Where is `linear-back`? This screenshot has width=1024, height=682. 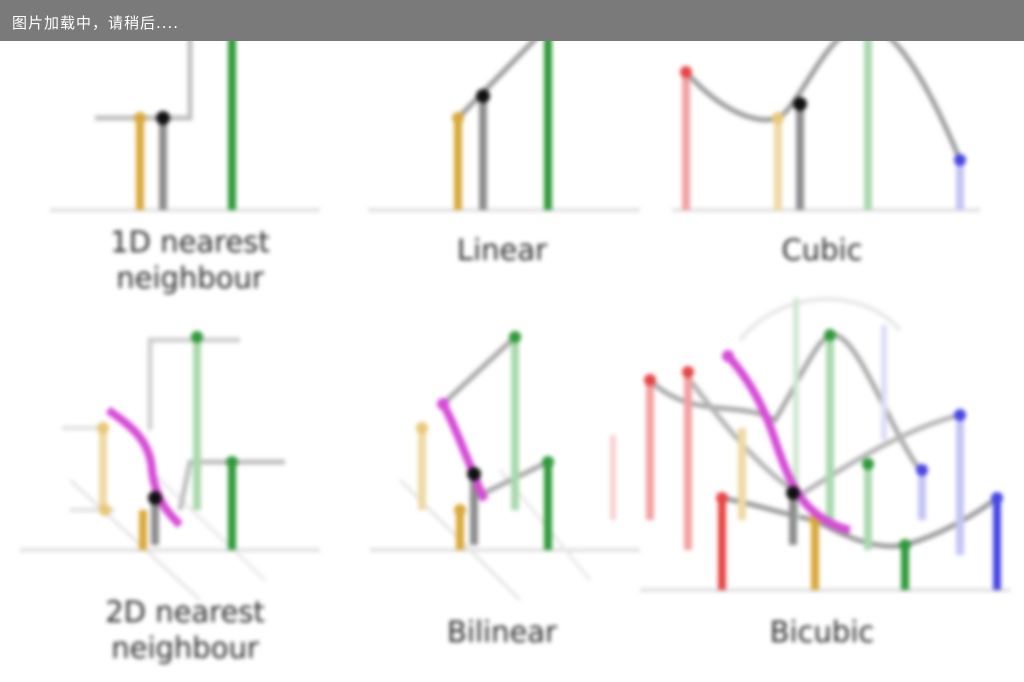
linear-back is located at coordinates (479, 370).